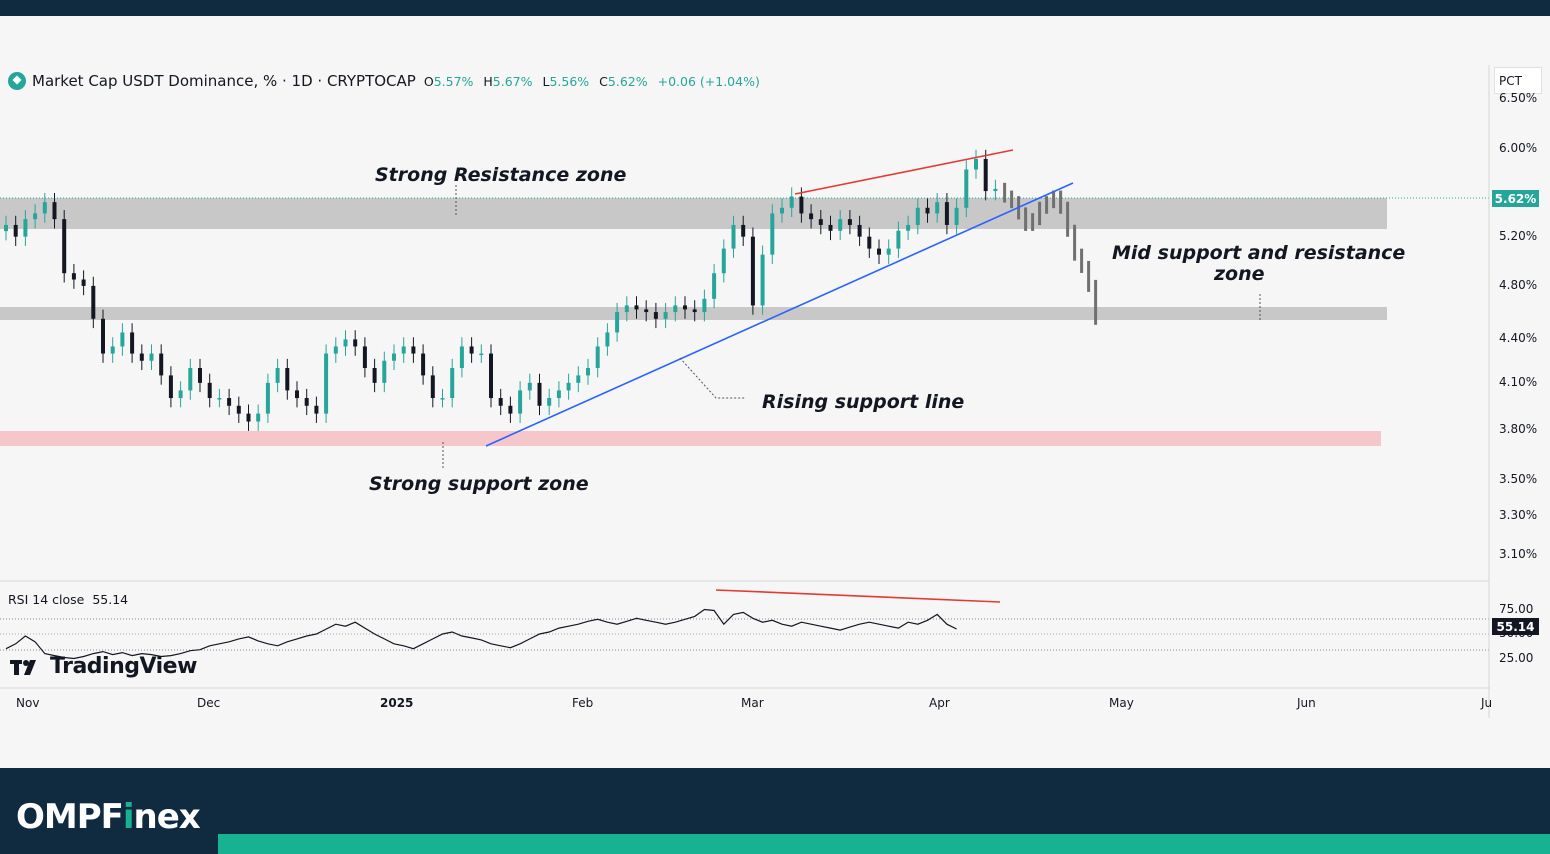 Image resolution: width=1550 pixels, height=854 pixels. What do you see at coordinates (884, 844) in the screenshot?
I see `footer-accent` at bounding box center [884, 844].